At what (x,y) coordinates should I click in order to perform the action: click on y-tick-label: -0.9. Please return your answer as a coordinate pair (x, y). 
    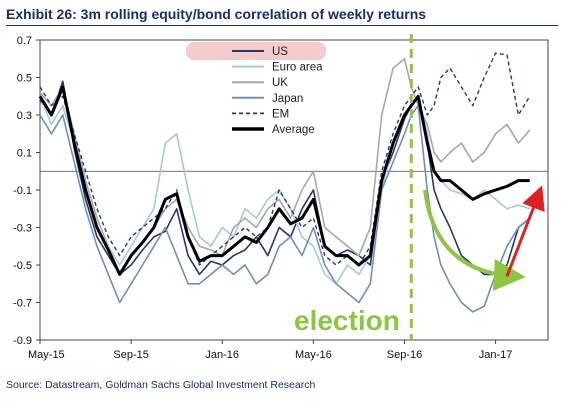
    Looking at the image, I should click on (22, 341).